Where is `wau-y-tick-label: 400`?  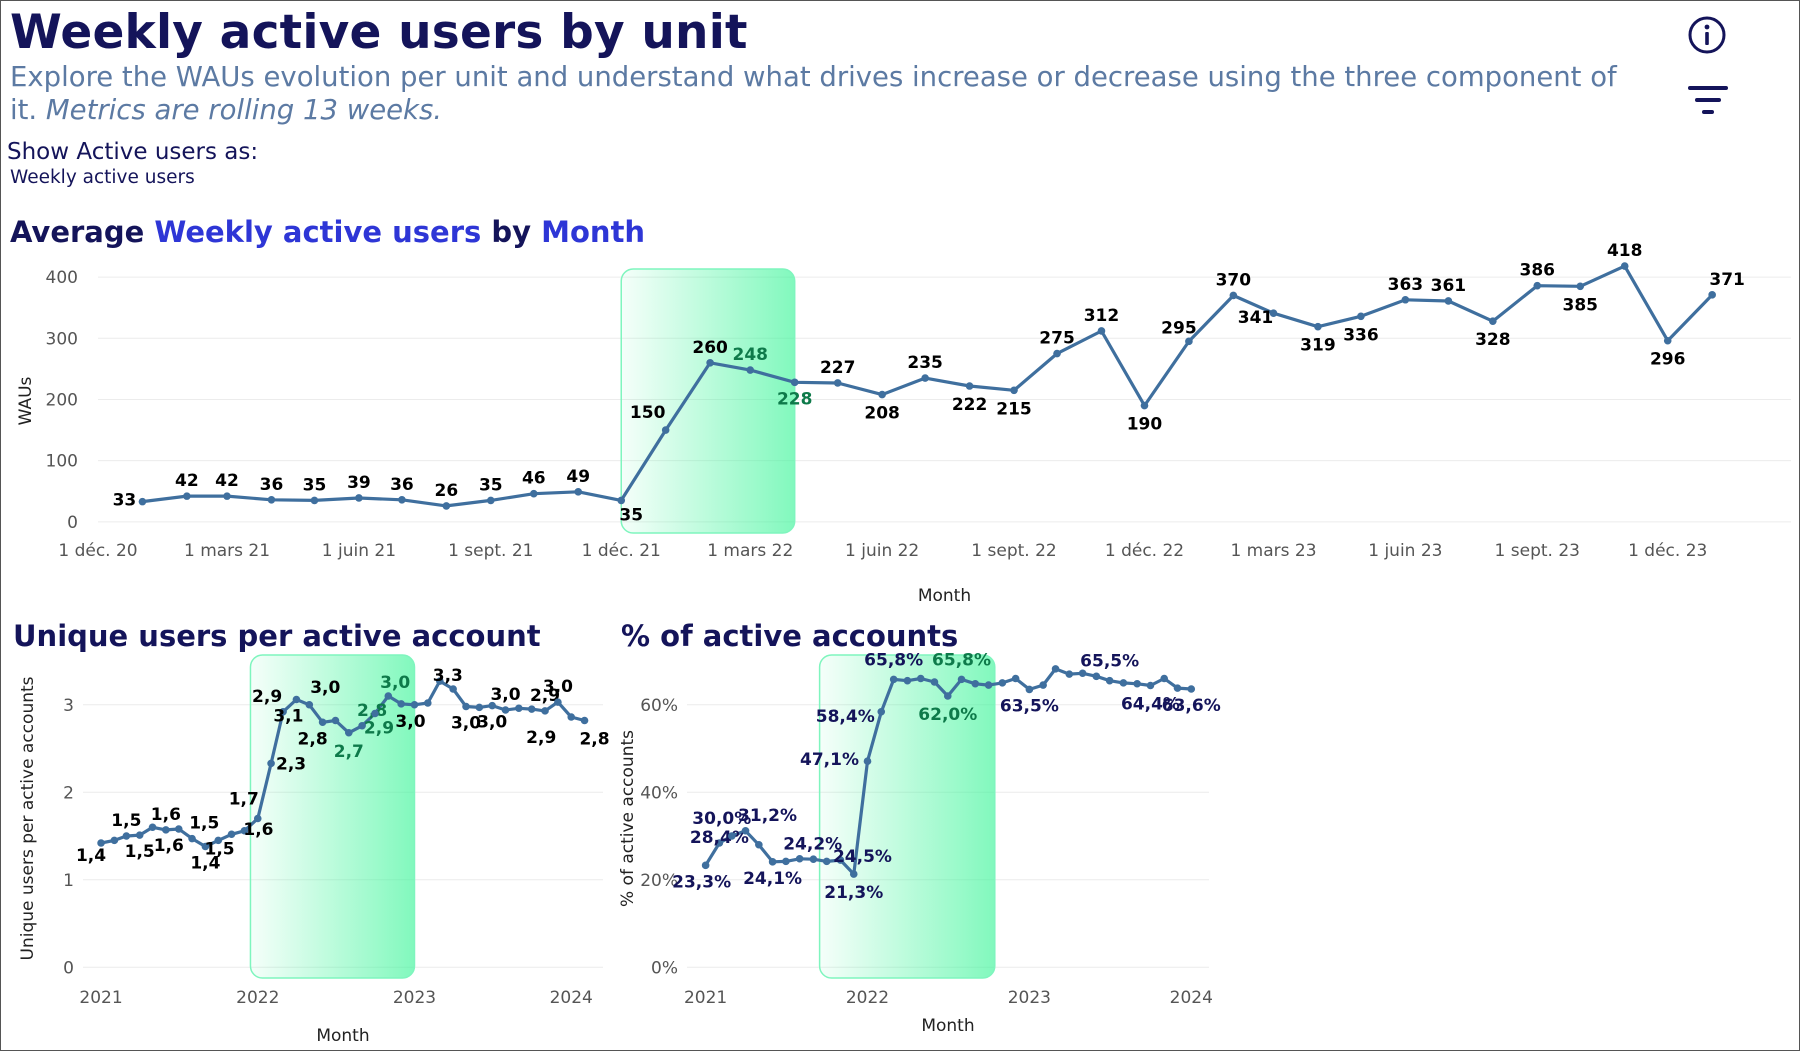
wau-y-tick-label: 400 is located at coordinates (62, 278).